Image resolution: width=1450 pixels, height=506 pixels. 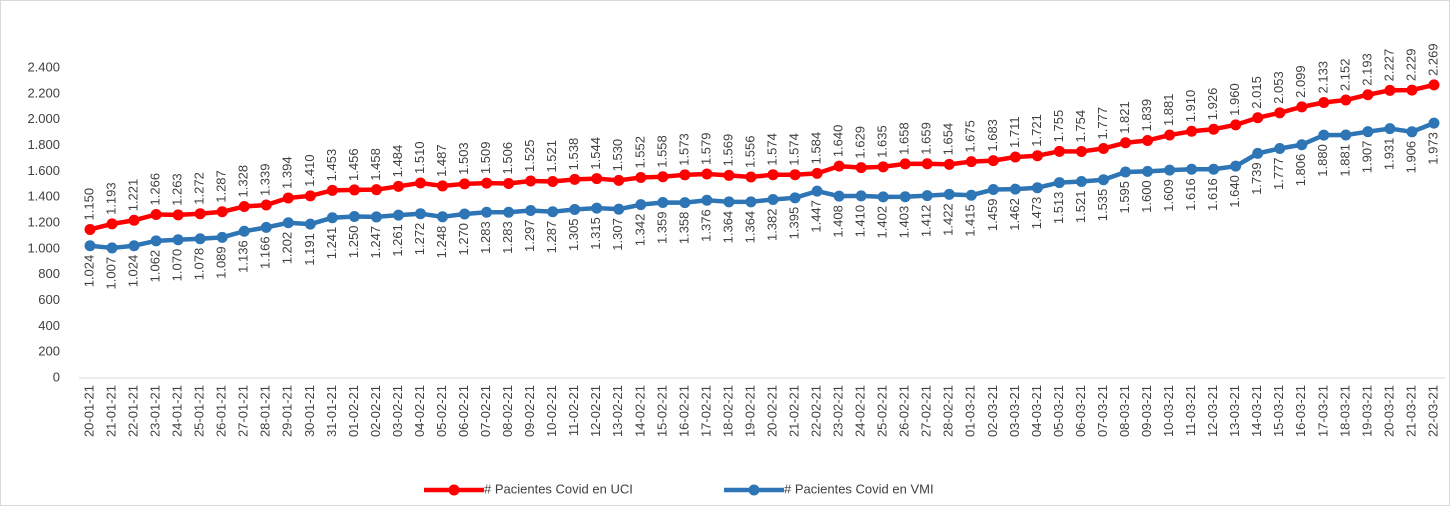 What do you see at coordinates (1256, 92) in the screenshot?
I see `data-label: 2.015` at bounding box center [1256, 92].